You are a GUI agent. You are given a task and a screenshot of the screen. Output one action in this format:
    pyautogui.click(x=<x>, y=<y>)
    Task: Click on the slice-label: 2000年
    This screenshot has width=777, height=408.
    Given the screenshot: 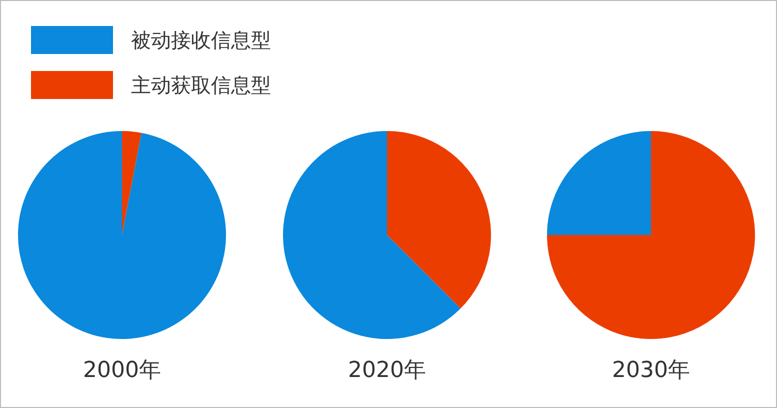 What is the action you would take?
    pyautogui.click(x=122, y=371)
    